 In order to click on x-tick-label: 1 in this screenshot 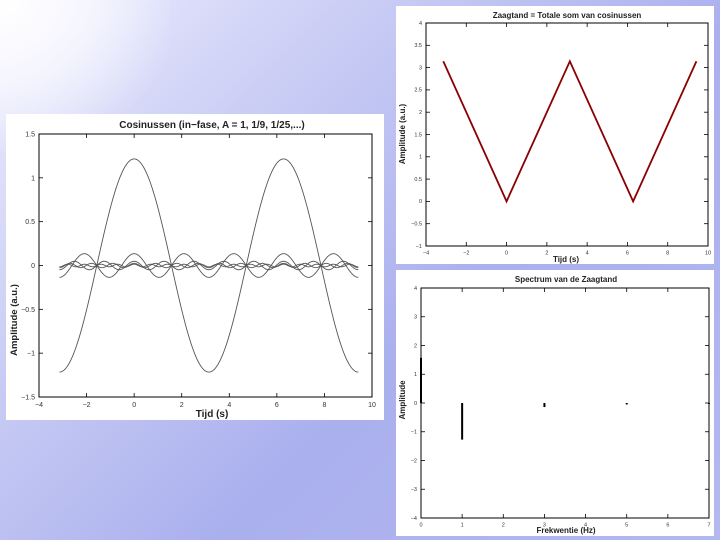, I will do `click(462, 526)`.